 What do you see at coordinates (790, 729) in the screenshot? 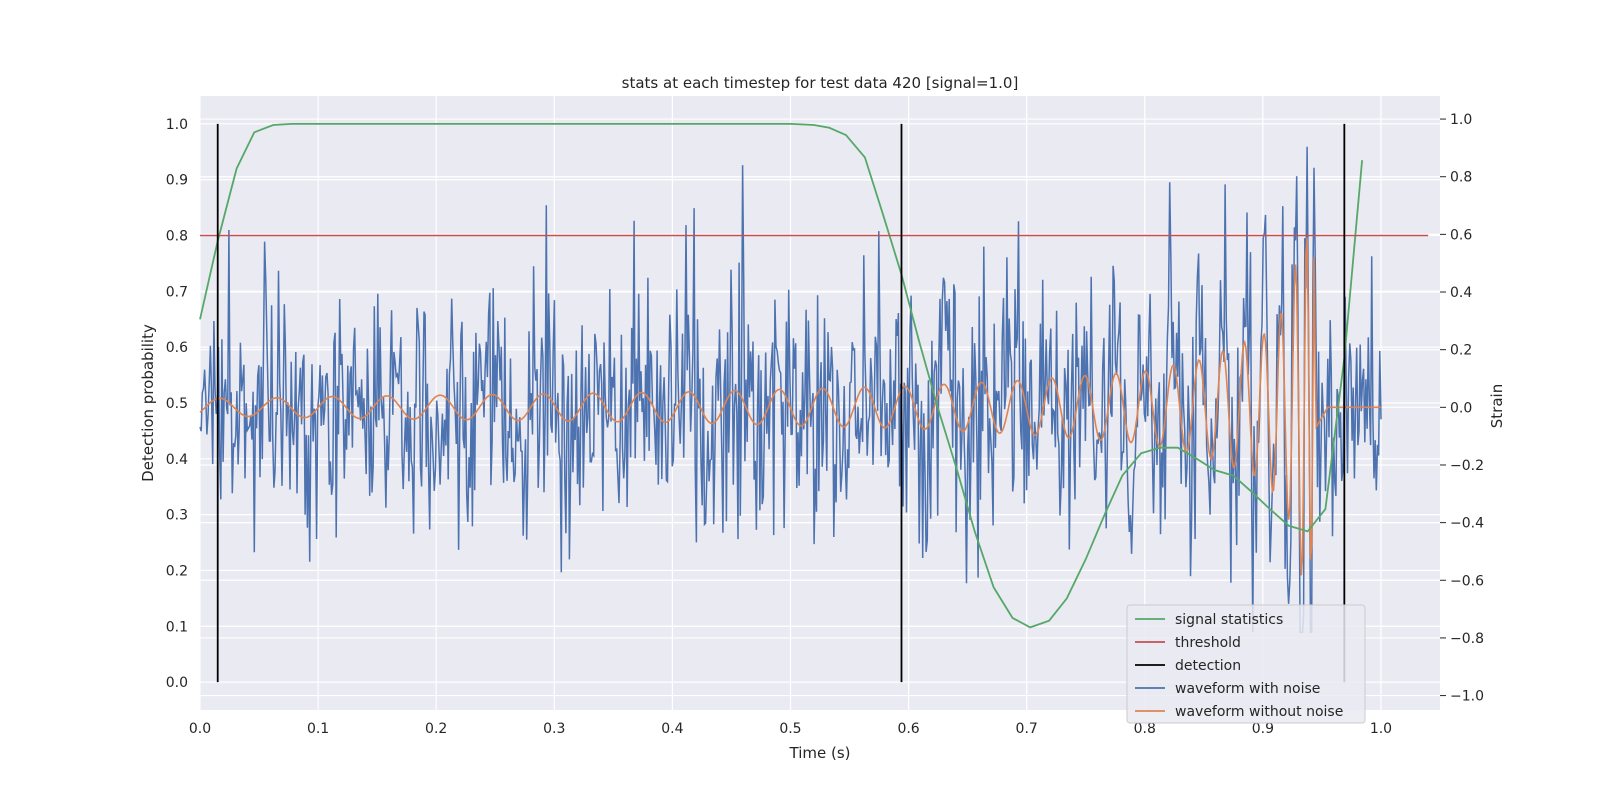
I see `x-tick-label: 0.5` at bounding box center [790, 729].